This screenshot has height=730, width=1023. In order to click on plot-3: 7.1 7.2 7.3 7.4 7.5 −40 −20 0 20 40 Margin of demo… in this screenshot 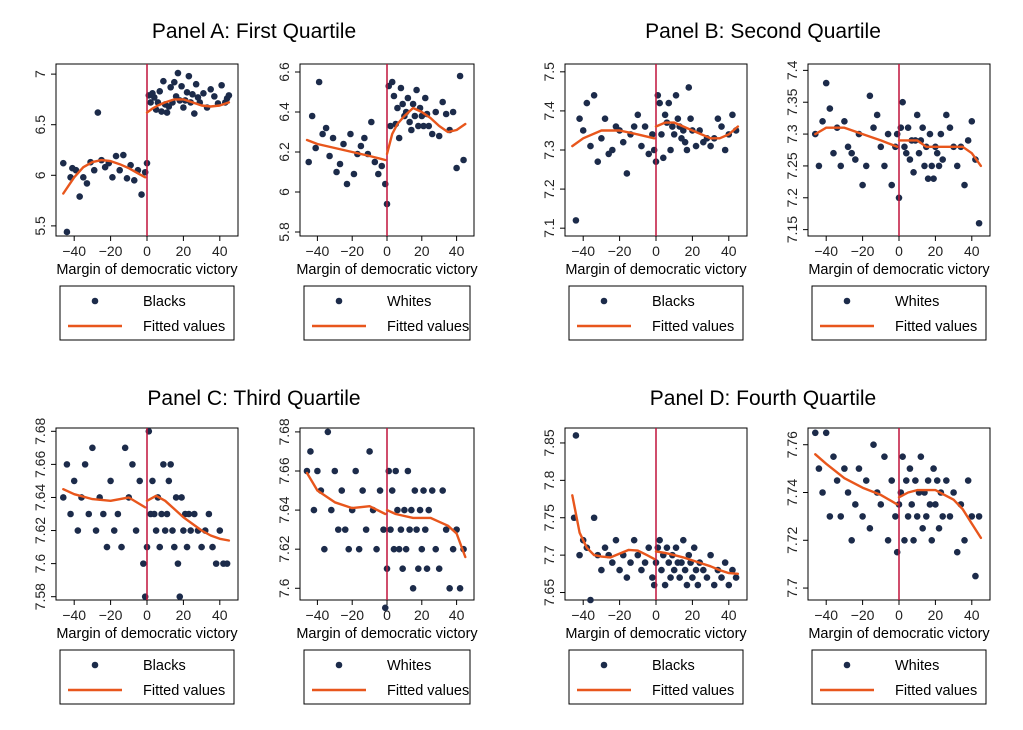, I will do `click(644, 201)`.